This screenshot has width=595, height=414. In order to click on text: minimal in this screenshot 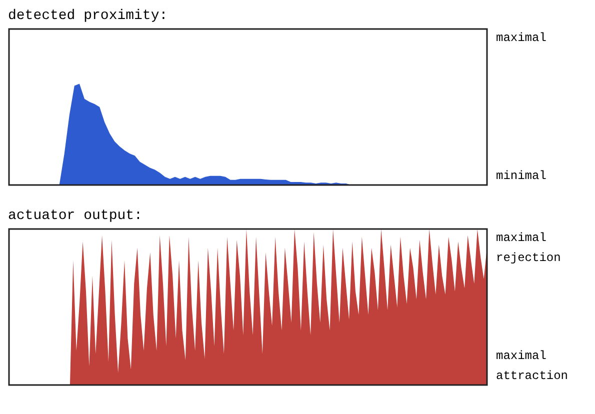, I will do `click(522, 176)`.